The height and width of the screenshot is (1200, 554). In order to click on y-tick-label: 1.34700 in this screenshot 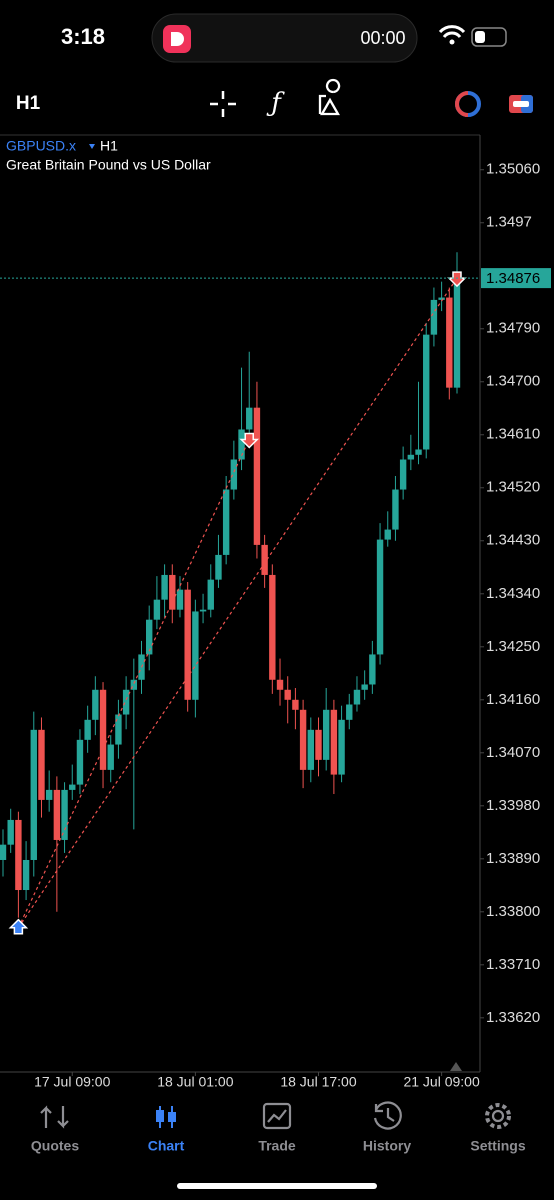, I will do `click(513, 381)`.